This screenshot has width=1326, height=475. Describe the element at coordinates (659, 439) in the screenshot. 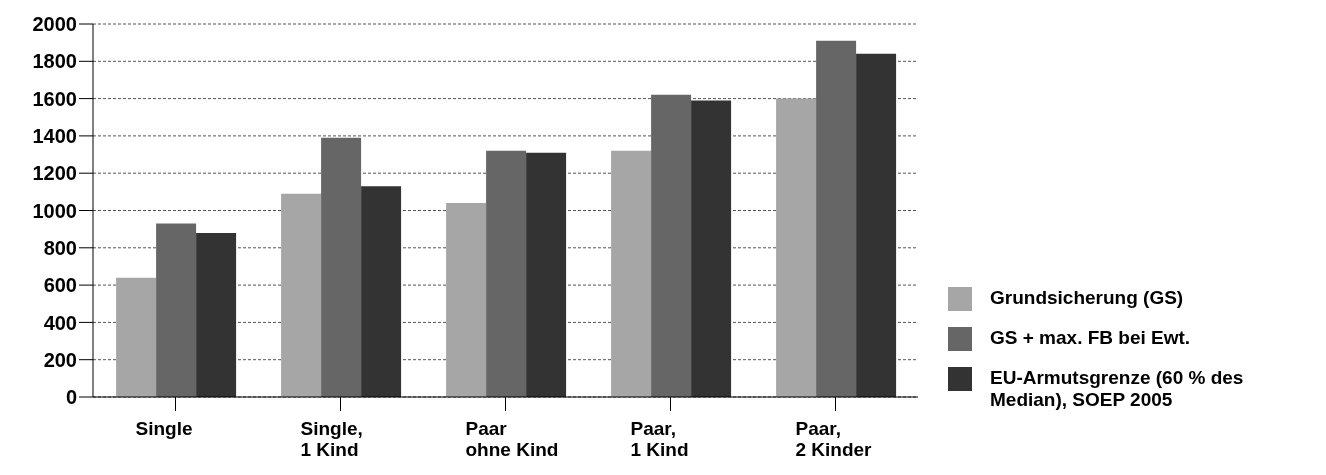

I see `x-tick-label: Paar, 1 Kind` at that location.